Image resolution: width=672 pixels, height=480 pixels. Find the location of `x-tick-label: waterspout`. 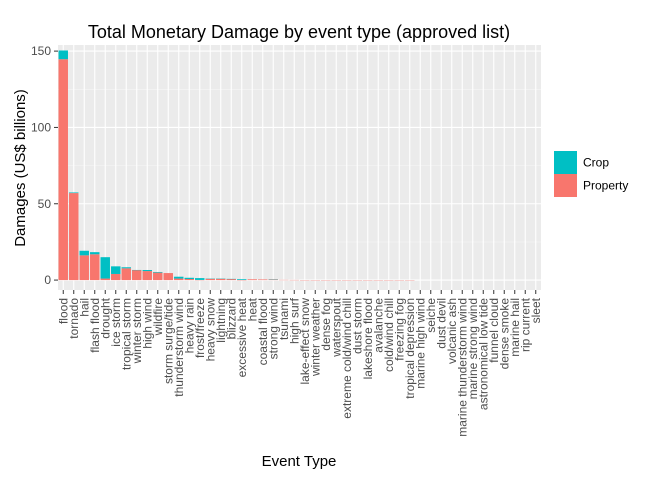

x-tick-label: waterspout is located at coordinates (336, 327).